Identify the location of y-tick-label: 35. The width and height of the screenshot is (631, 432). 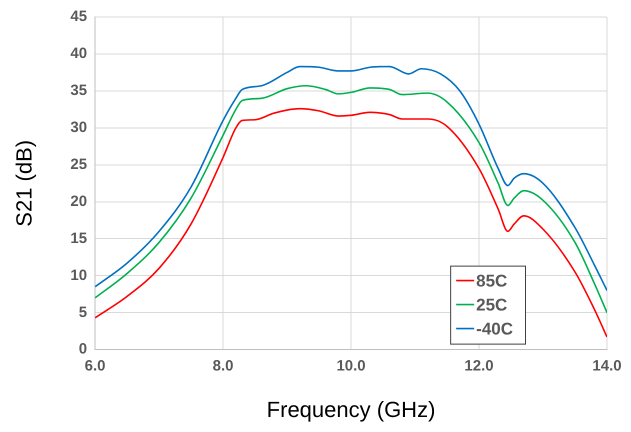
(79, 91).